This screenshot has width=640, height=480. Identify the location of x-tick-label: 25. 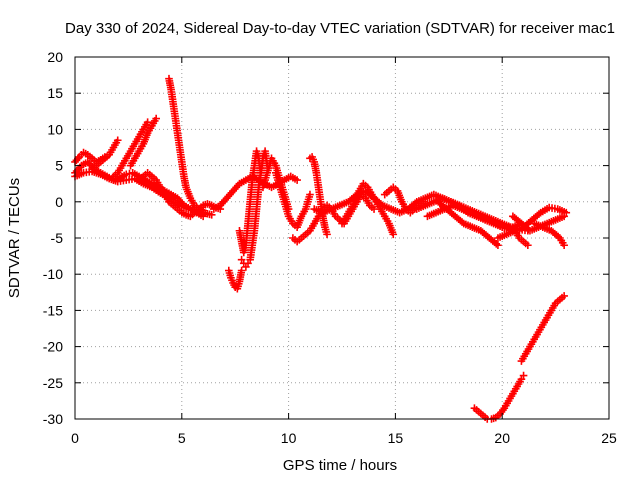
(609, 438).